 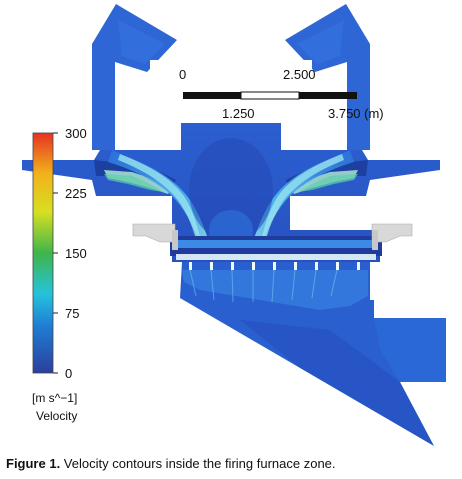 I want to click on nozzle-row, so click(x=274, y=266).